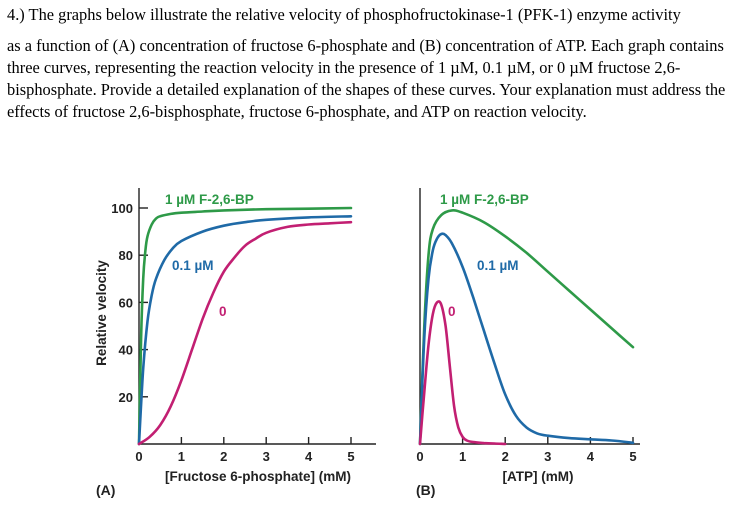 This screenshot has width=732, height=511. I want to click on panel-a-curves, so click(245, 326).